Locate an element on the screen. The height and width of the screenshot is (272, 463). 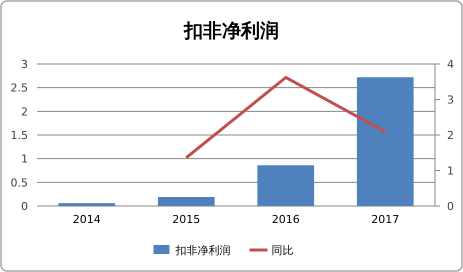
y-tick-label: 0 is located at coordinates (24, 206).